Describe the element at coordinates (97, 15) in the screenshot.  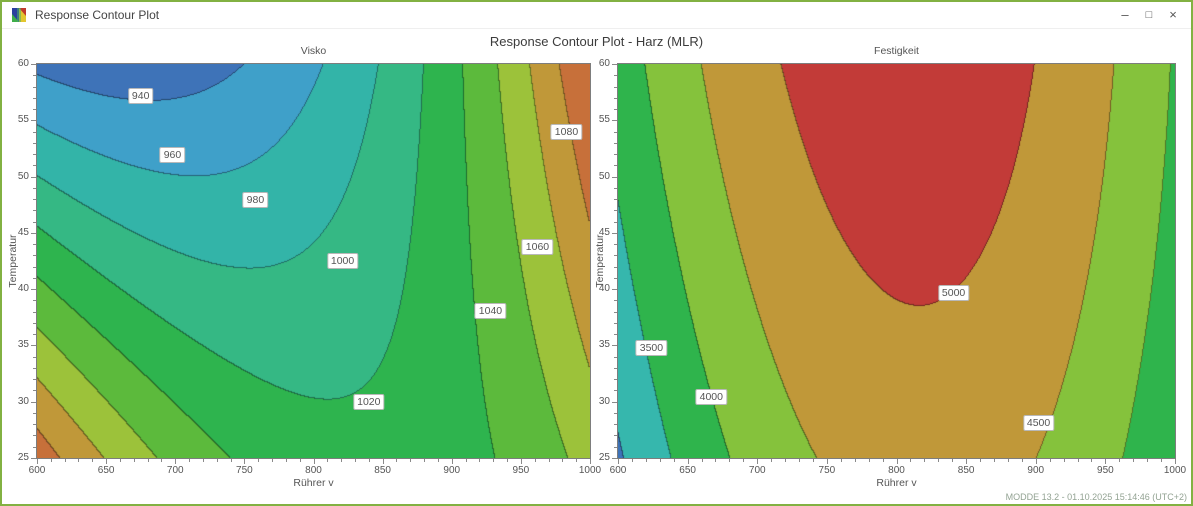
I see `window-title: Response Contour Plot` at that location.